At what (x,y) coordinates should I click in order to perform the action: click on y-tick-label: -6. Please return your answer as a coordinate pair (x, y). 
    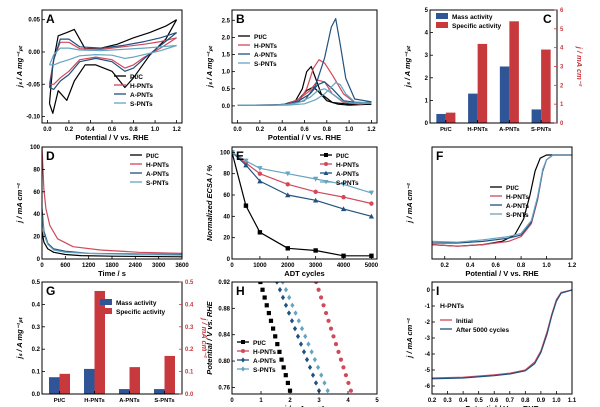
    Looking at the image, I should click on (428, 387).